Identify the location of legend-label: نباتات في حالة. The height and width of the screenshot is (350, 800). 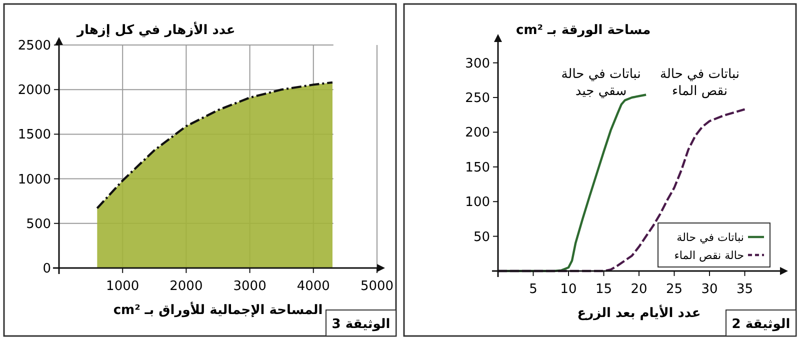
(710, 237).